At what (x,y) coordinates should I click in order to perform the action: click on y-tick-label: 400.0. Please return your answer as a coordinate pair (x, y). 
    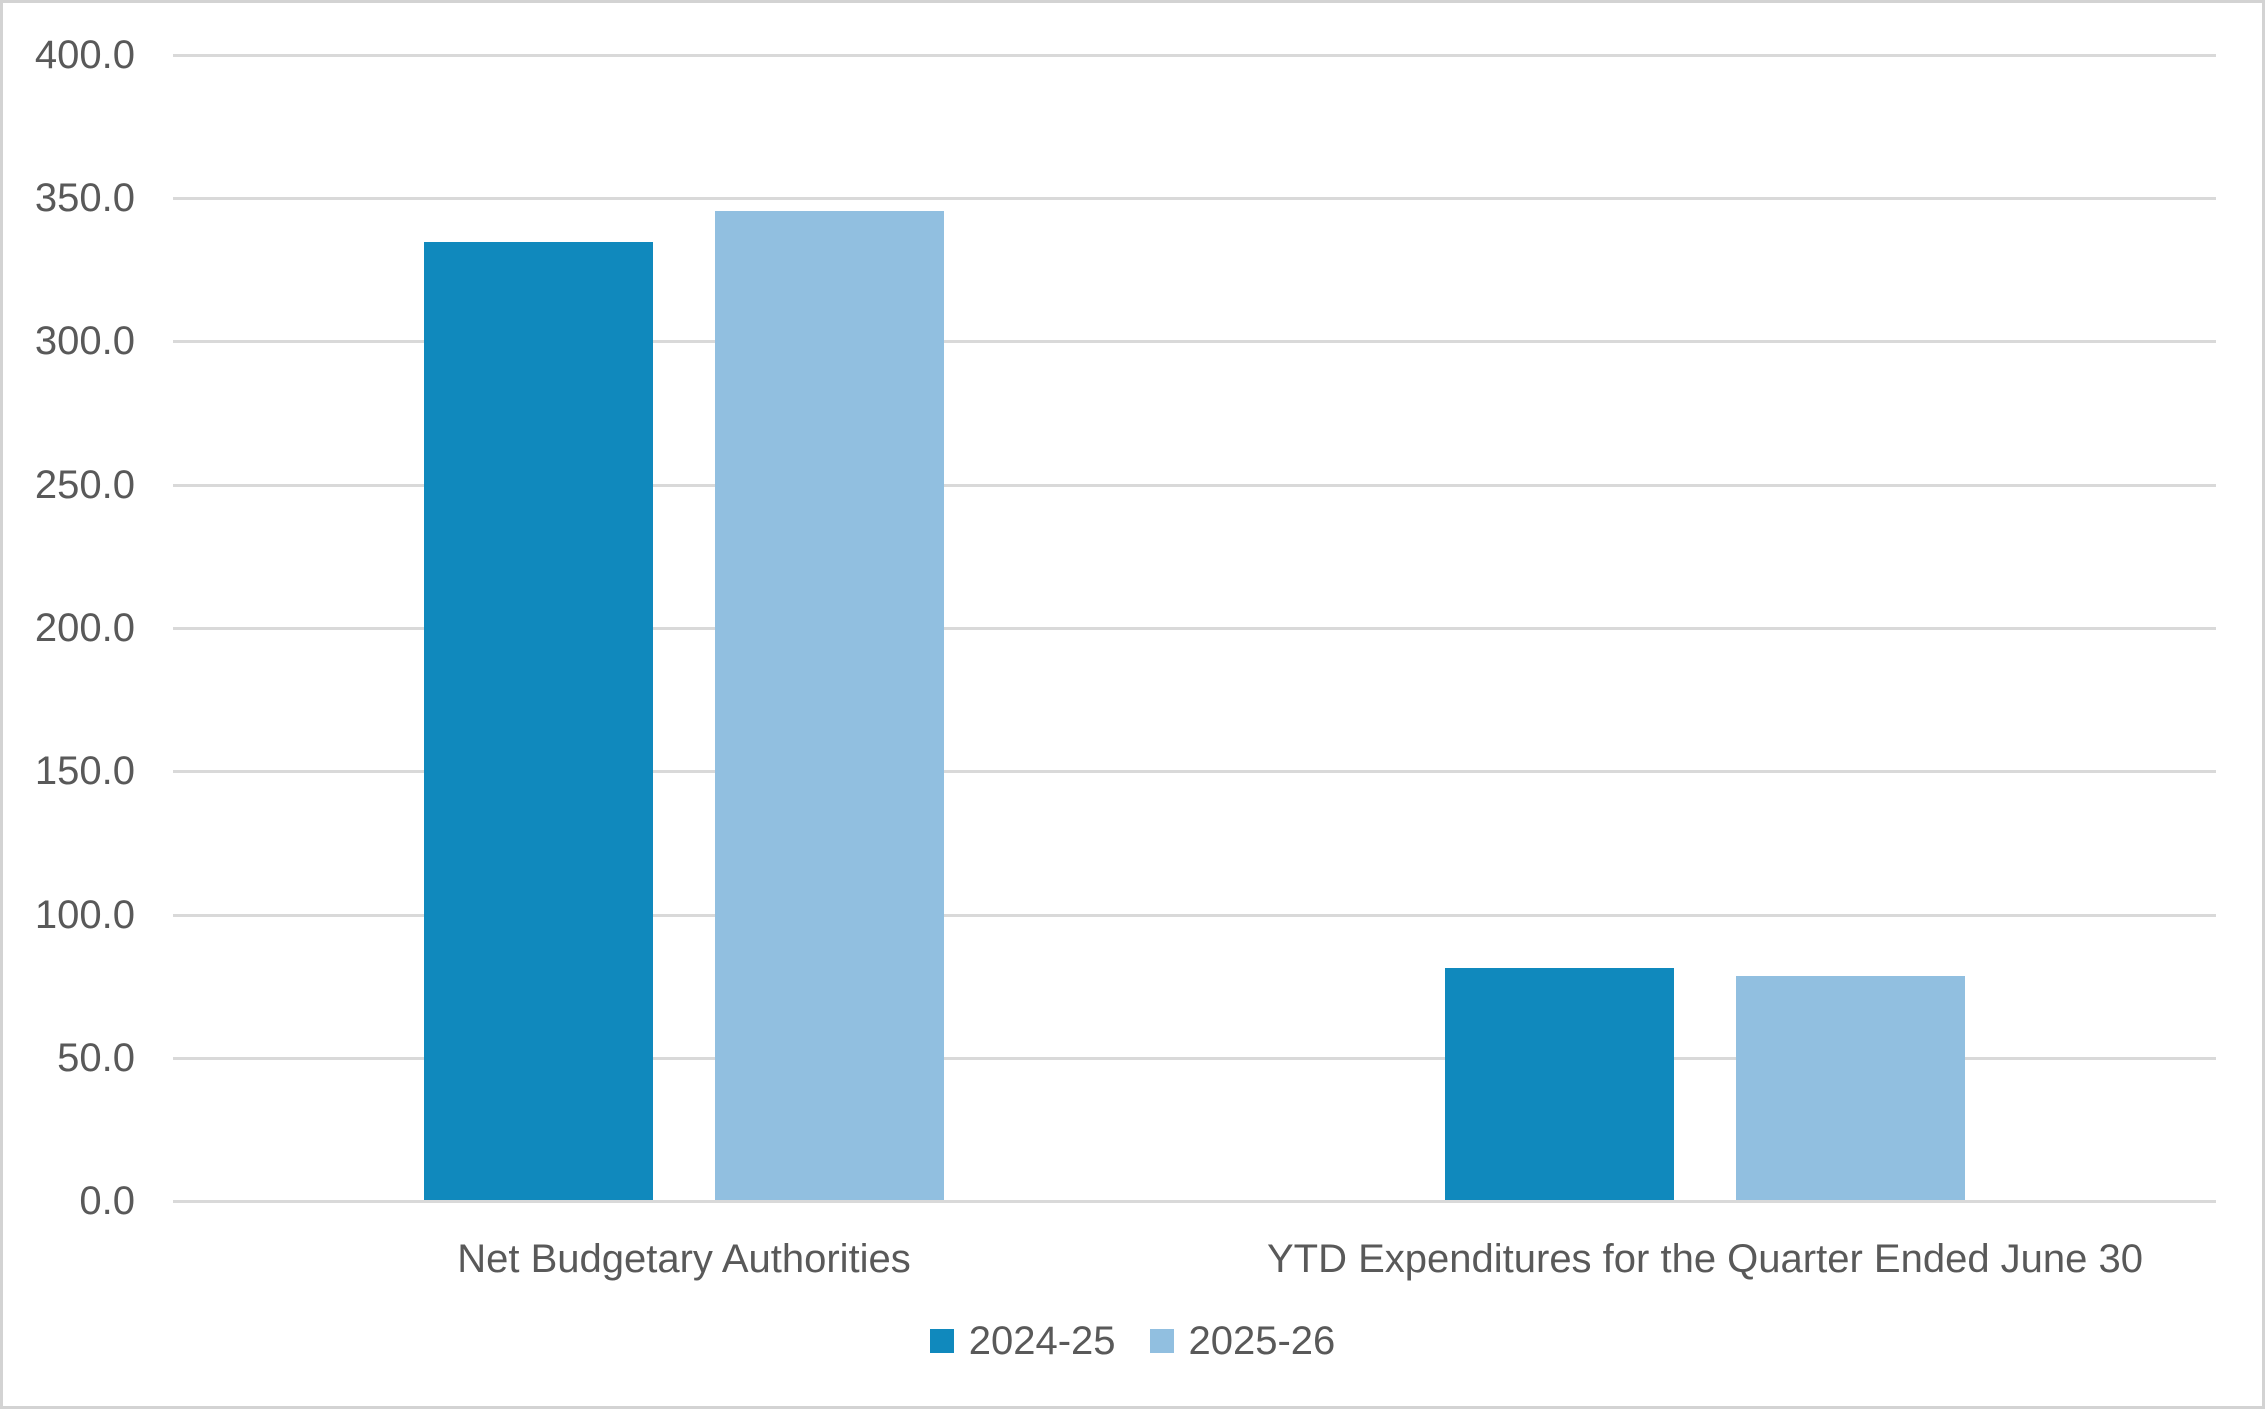
    Looking at the image, I should click on (84, 55).